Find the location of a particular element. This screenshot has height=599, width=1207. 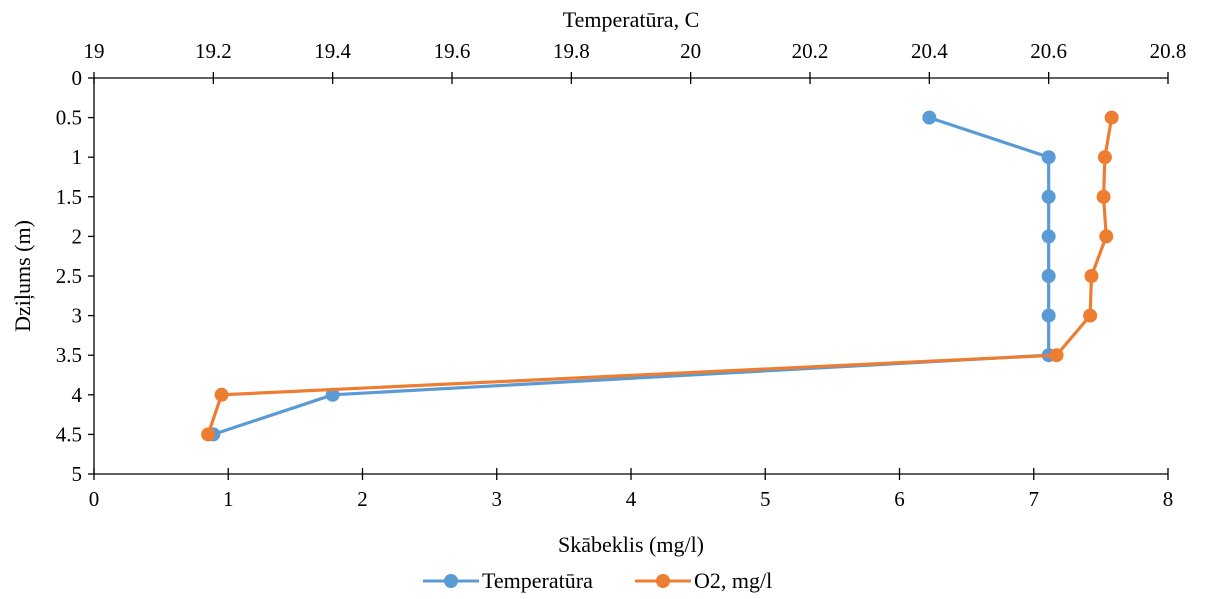

bottom-axis-tick-label: 6 is located at coordinates (899, 499).